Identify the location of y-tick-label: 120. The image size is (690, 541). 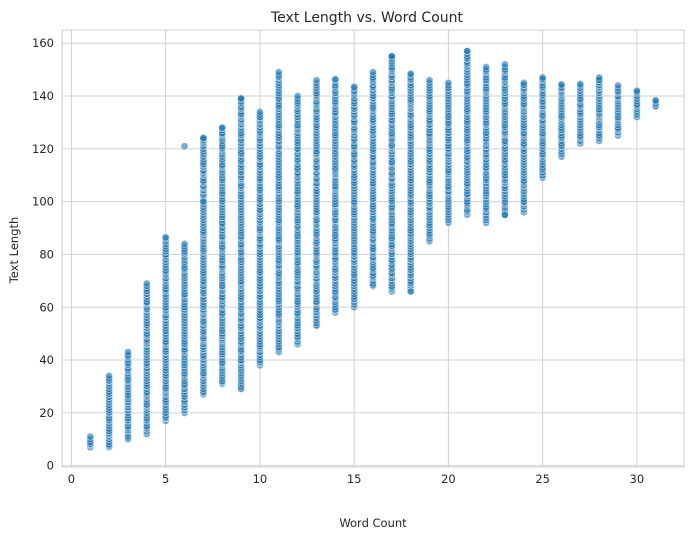
(43, 149).